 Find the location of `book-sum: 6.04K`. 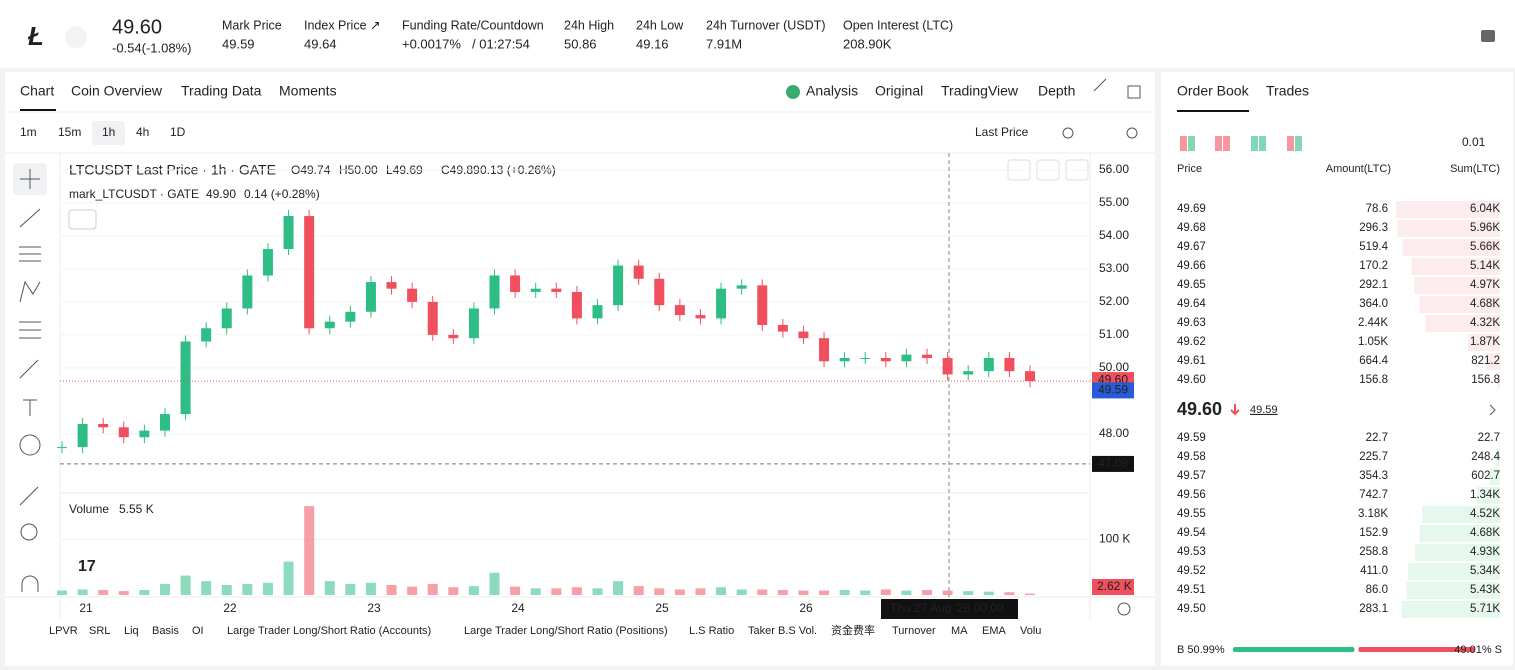

book-sum: 6.04K is located at coordinates (1485, 209).